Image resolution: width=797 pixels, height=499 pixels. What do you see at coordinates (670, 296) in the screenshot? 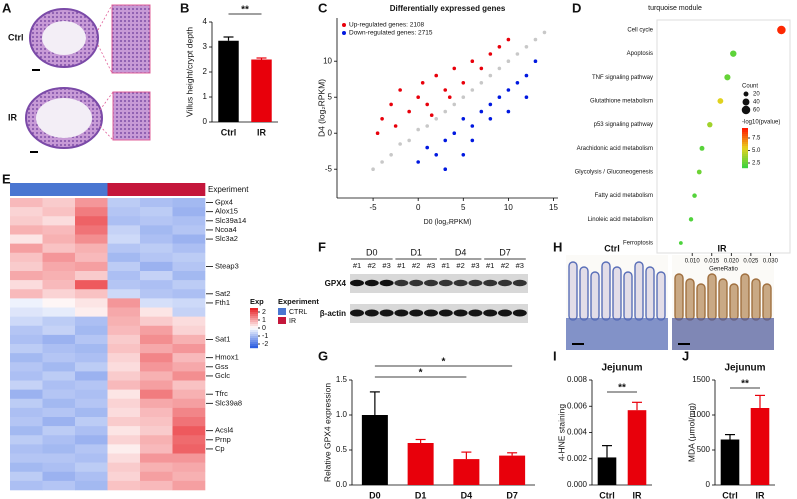
I see `histology-h: Ctrl IR` at bounding box center [670, 296].